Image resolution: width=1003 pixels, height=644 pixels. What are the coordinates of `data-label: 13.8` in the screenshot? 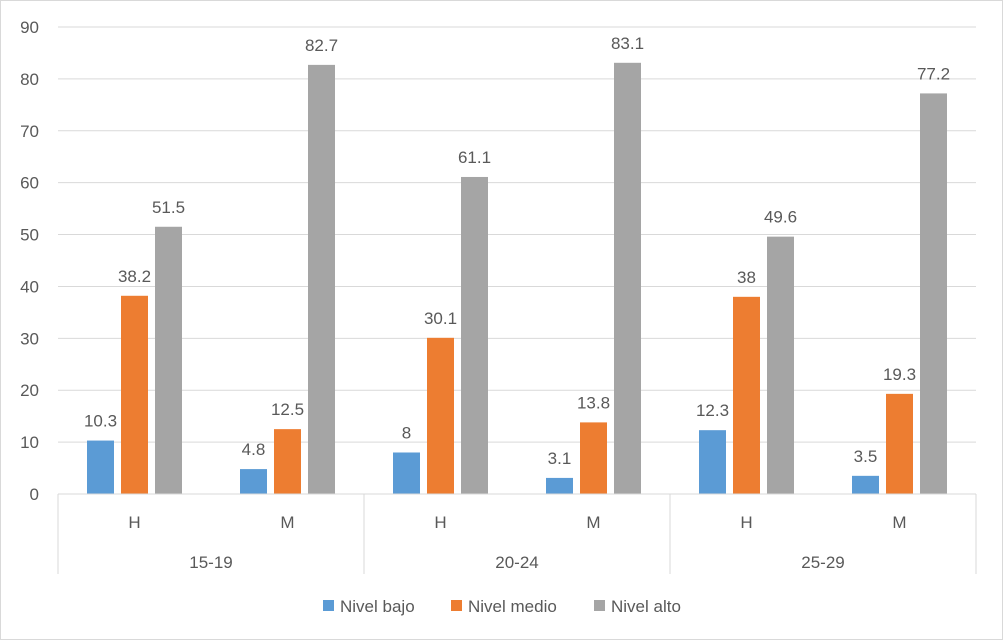 It's located at (593, 402).